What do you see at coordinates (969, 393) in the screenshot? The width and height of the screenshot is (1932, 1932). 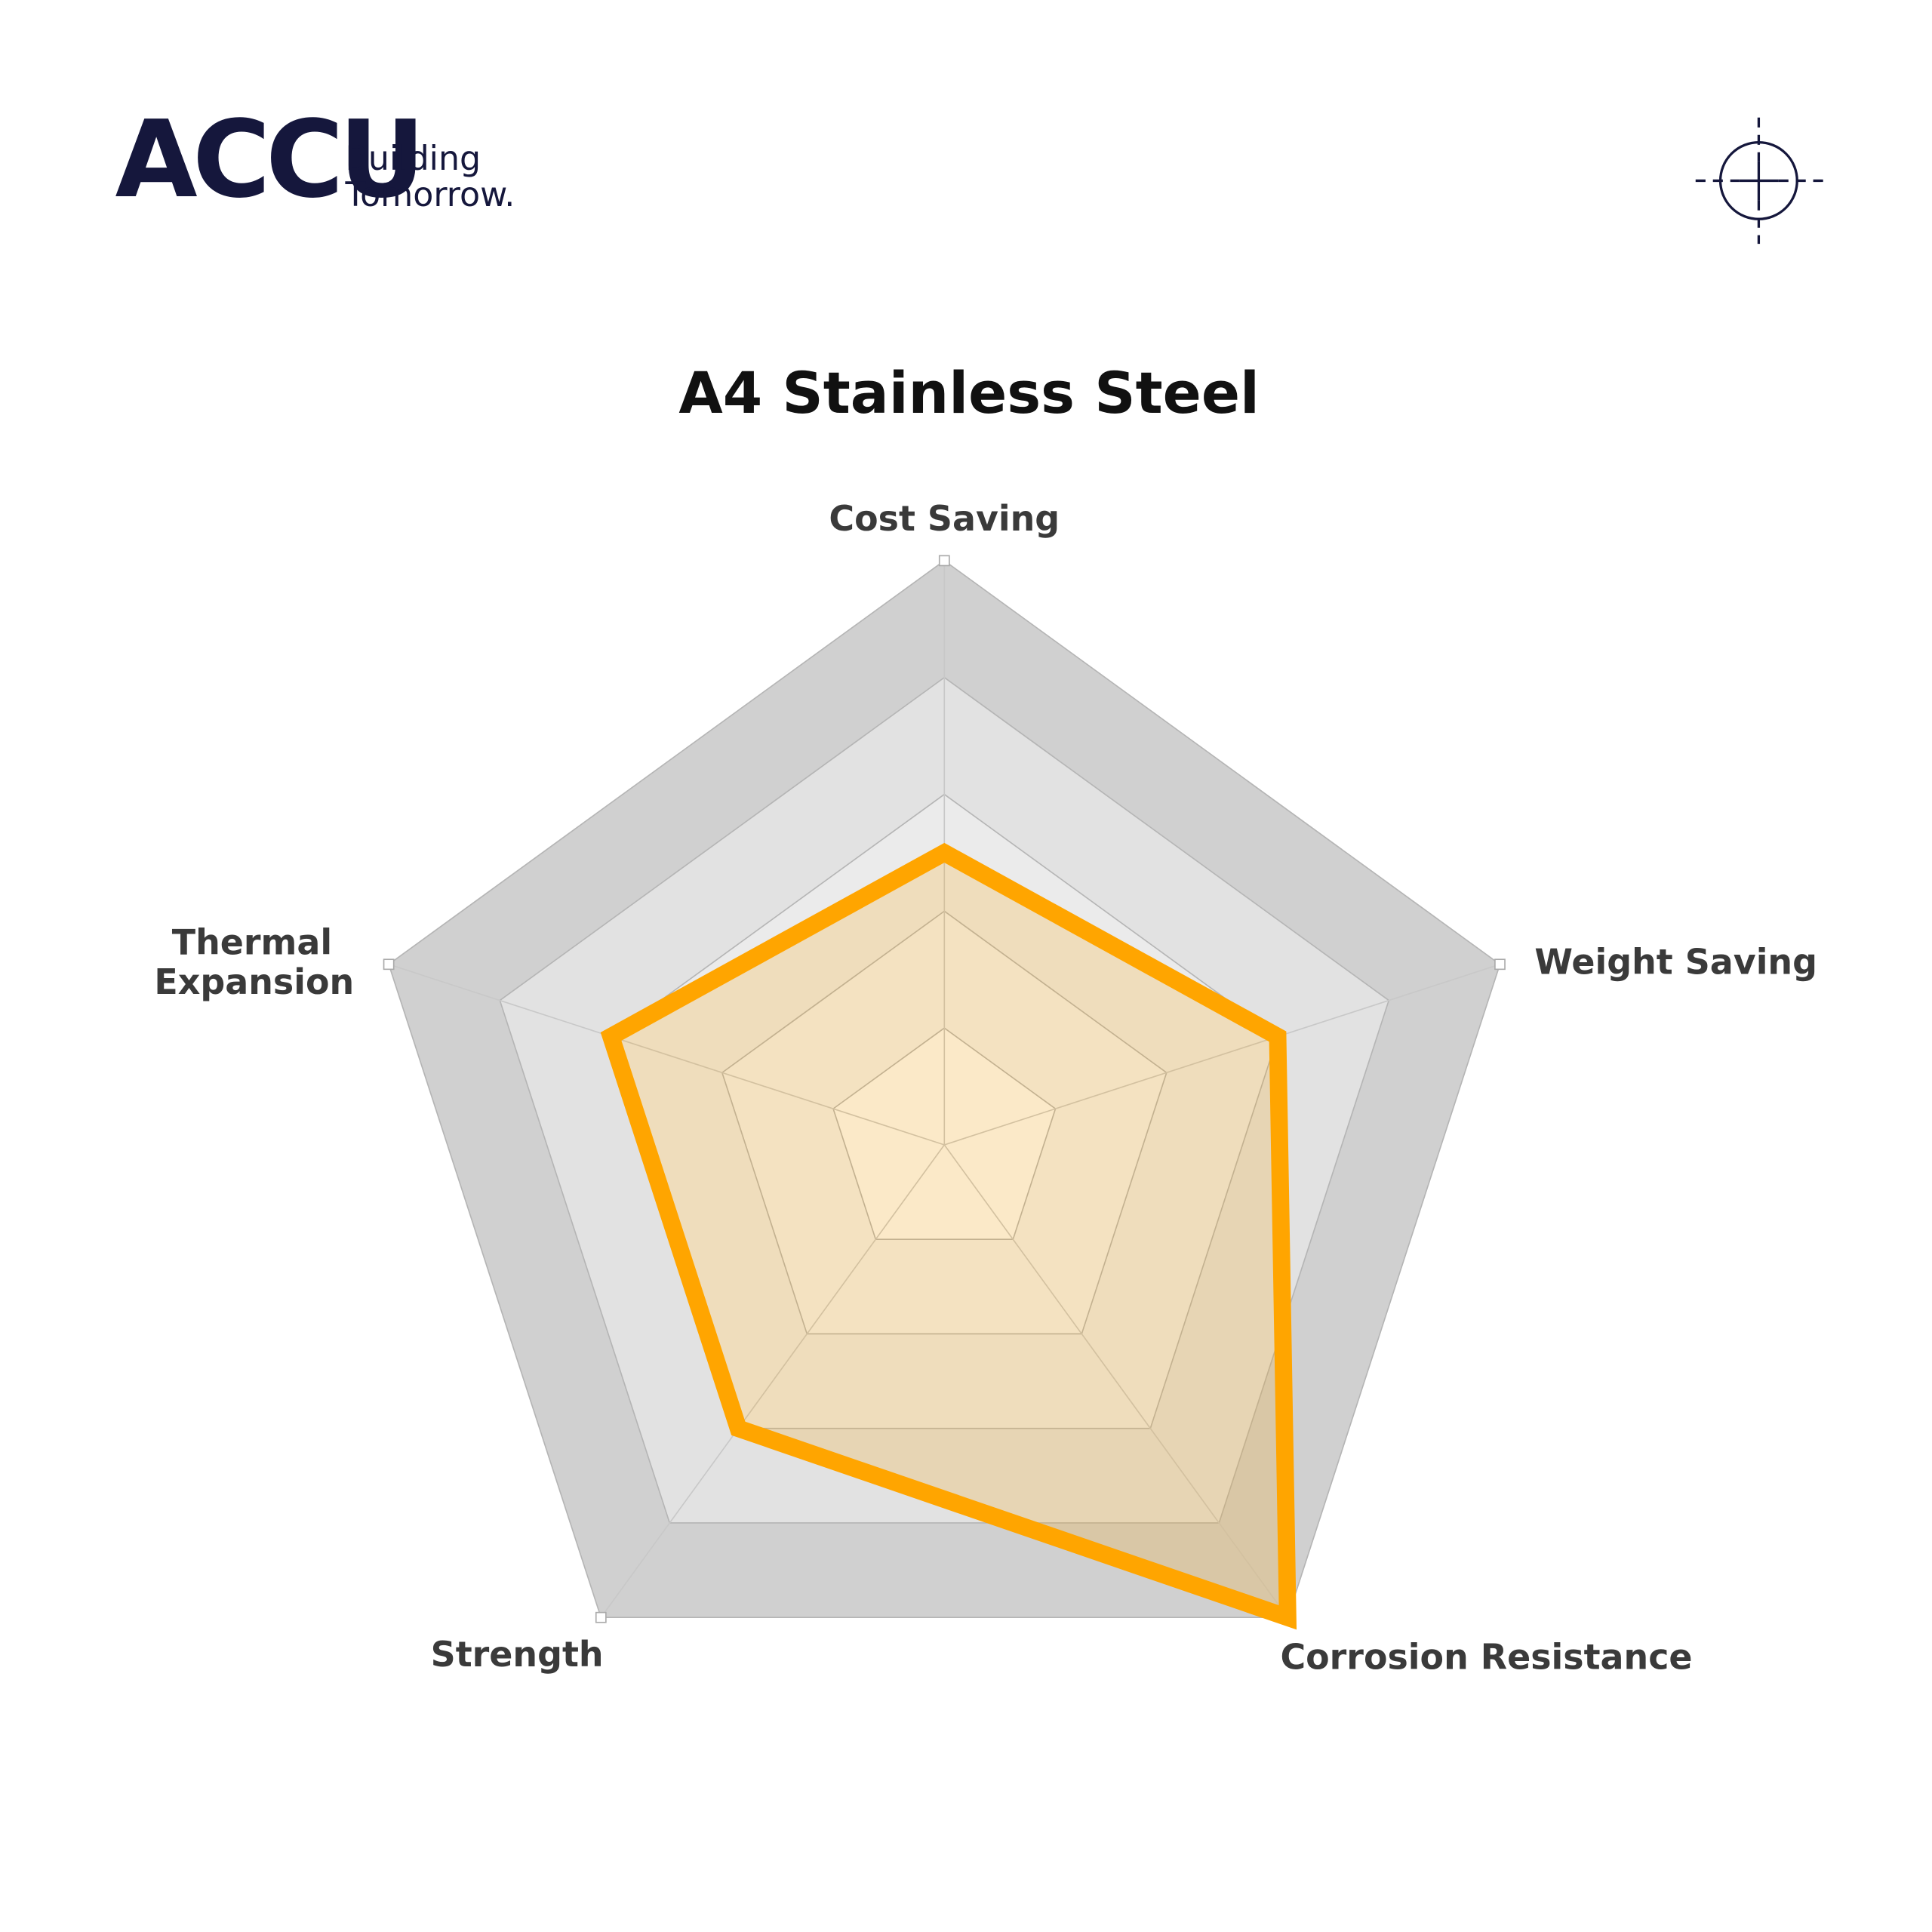 I see `chart-title: A4 Stainless Steel` at bounding box center [969, 393].